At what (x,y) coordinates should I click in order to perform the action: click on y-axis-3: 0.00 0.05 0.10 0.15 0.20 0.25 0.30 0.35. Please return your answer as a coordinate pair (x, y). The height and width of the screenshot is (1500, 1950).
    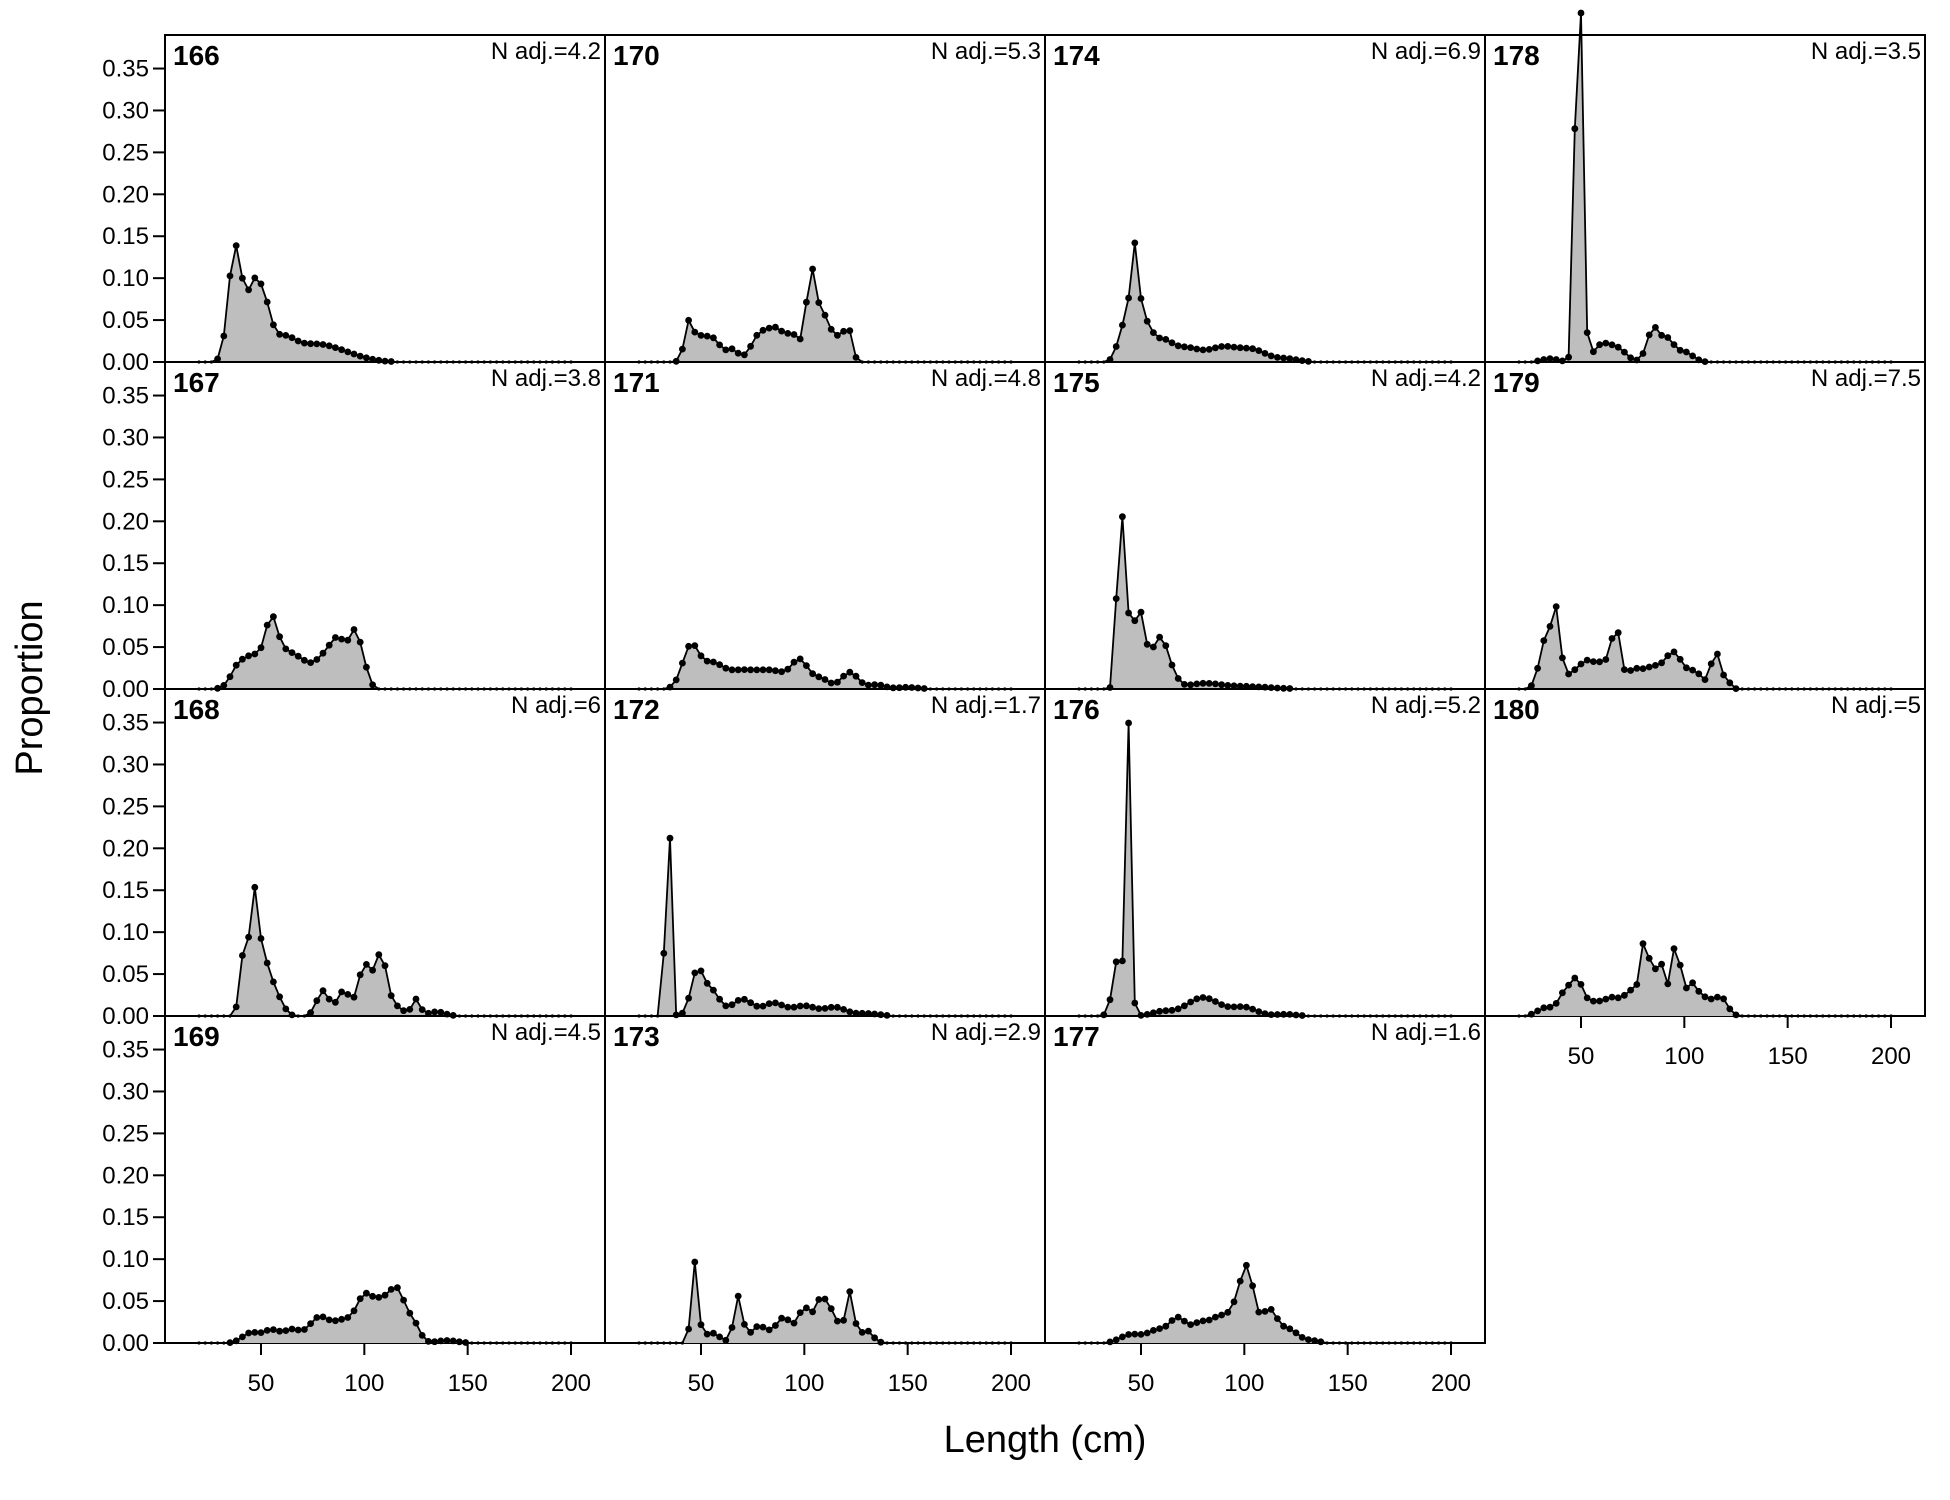
    Looking at the image, I should click on (134, 870).